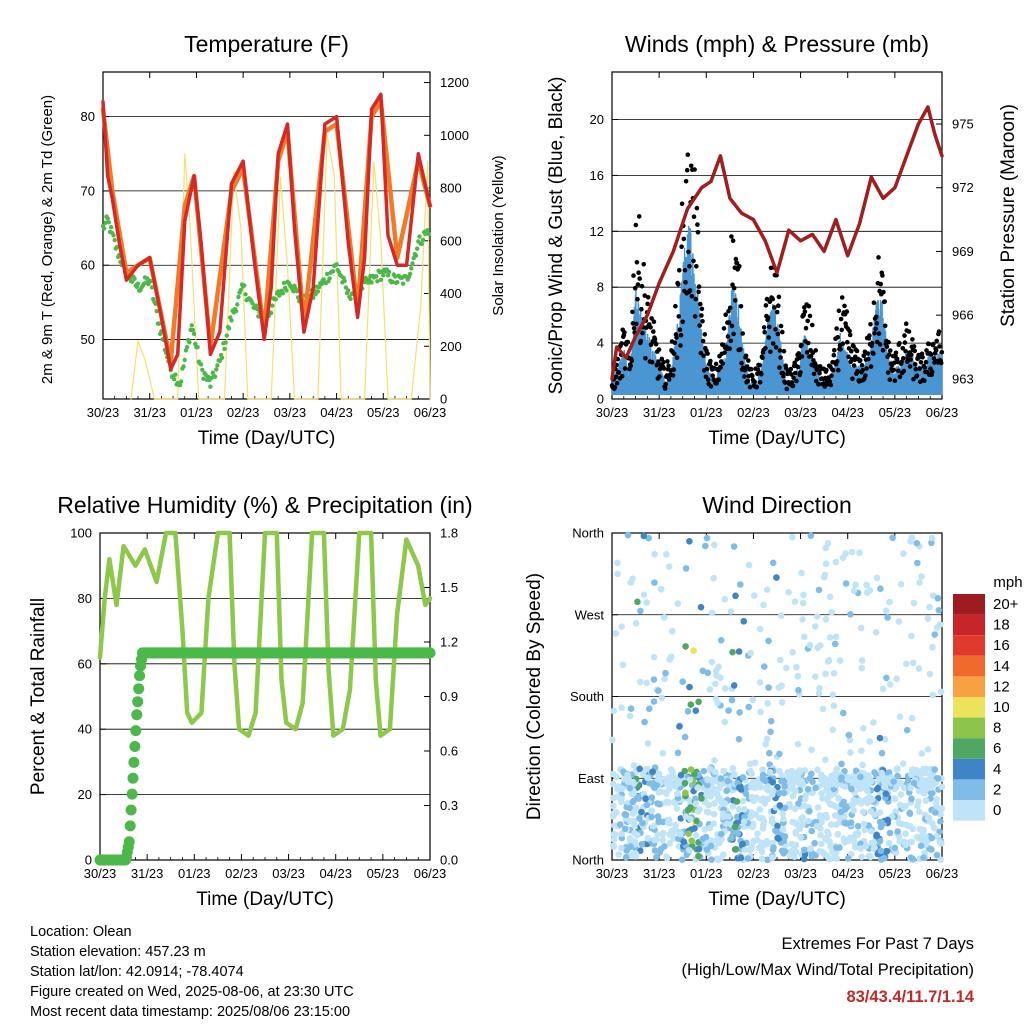 Image resolution: width=1024 pixels, height=1024 pixels. Describe the element at coordinates (451, 293) in the screenshot. I see `y2-tick-label: 400` at that location.